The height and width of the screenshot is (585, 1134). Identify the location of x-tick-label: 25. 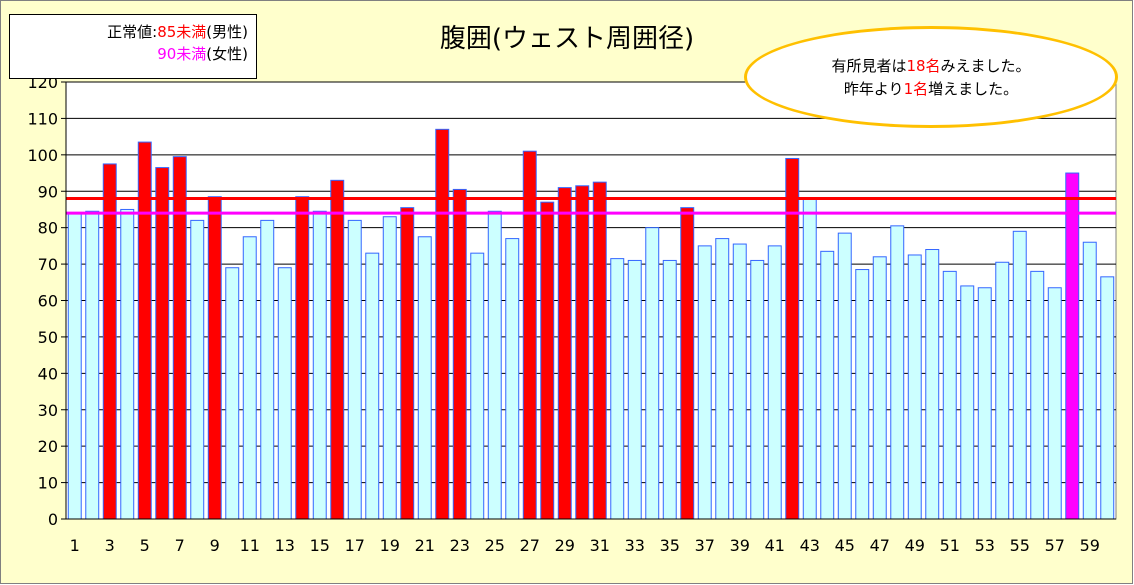
(495, 545).